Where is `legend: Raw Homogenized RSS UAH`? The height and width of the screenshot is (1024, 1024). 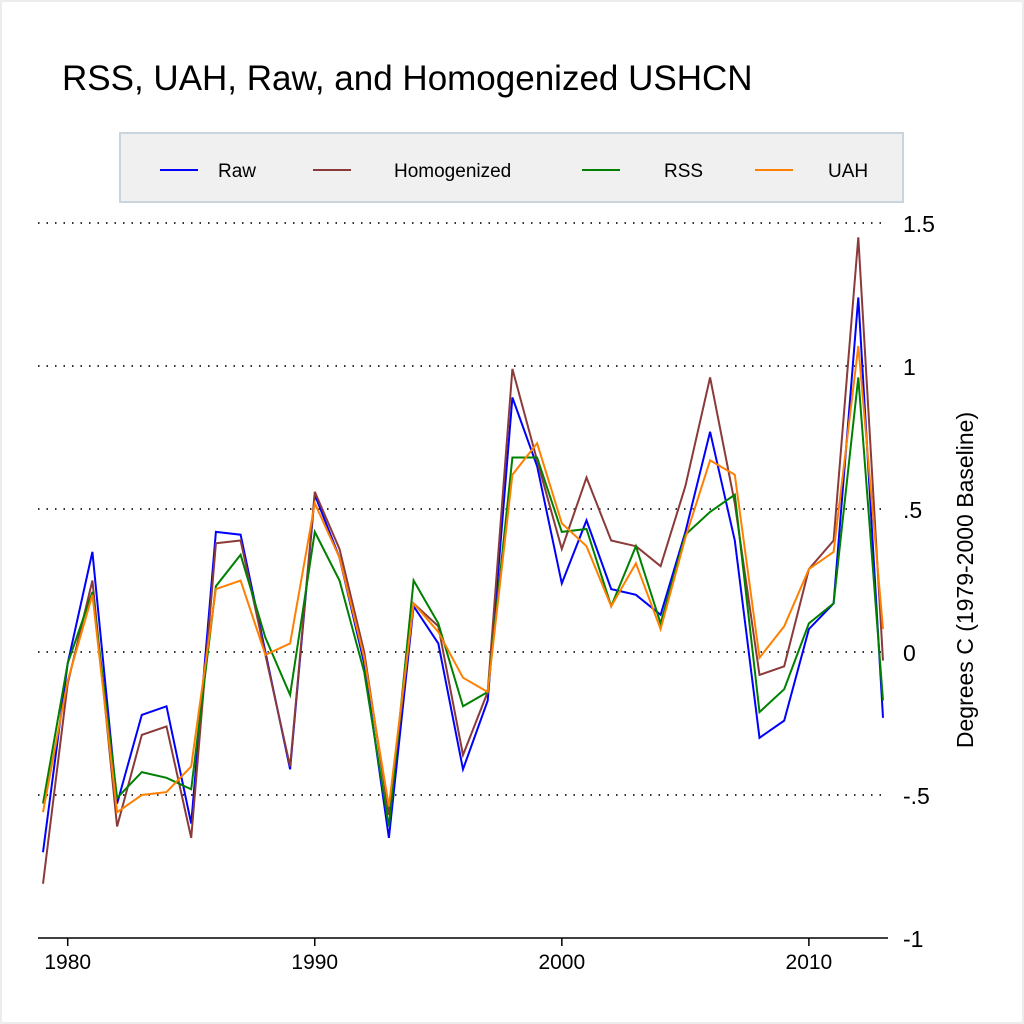
legend: Raw Homogenized RSS UAH is located at coordinates (511, 167).